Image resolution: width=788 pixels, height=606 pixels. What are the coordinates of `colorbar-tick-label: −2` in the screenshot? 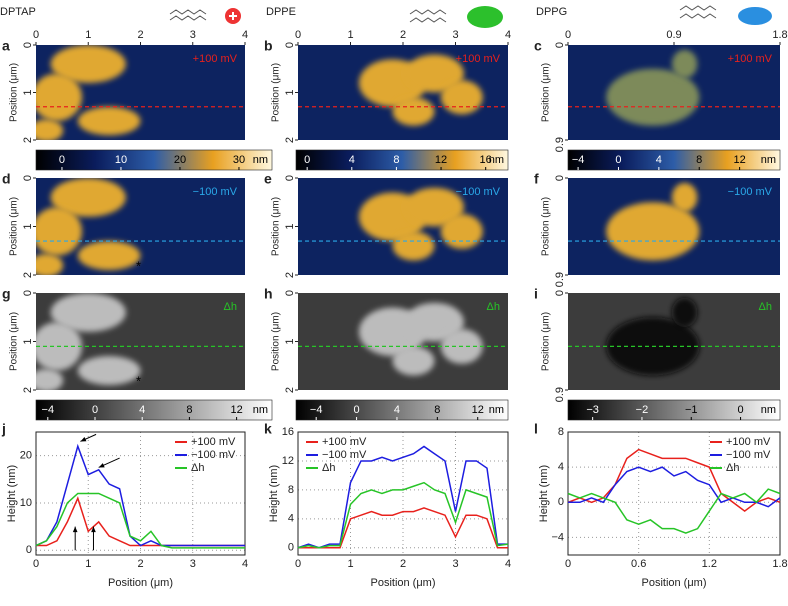 It's located at (642, 410).